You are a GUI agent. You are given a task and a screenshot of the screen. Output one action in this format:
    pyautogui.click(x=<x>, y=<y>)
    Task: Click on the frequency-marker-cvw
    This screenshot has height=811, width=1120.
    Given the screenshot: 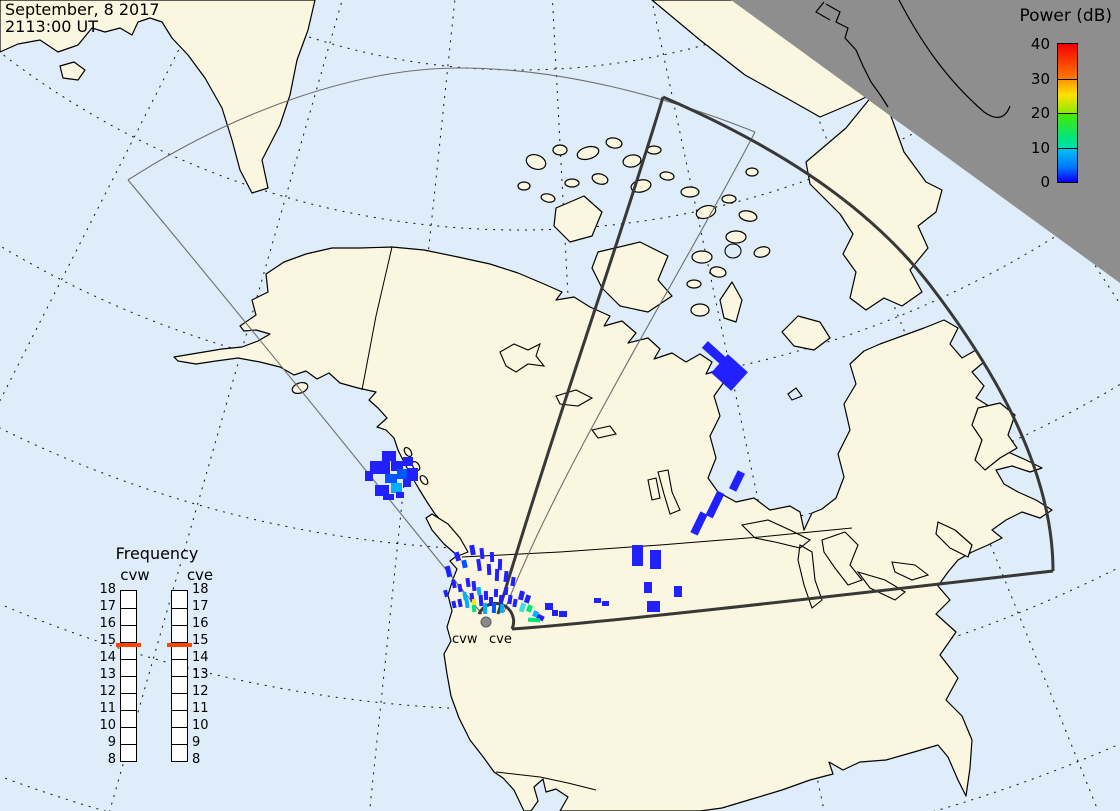 What is the action you would take?
    pyautogui.click(x=128, y=645)
    